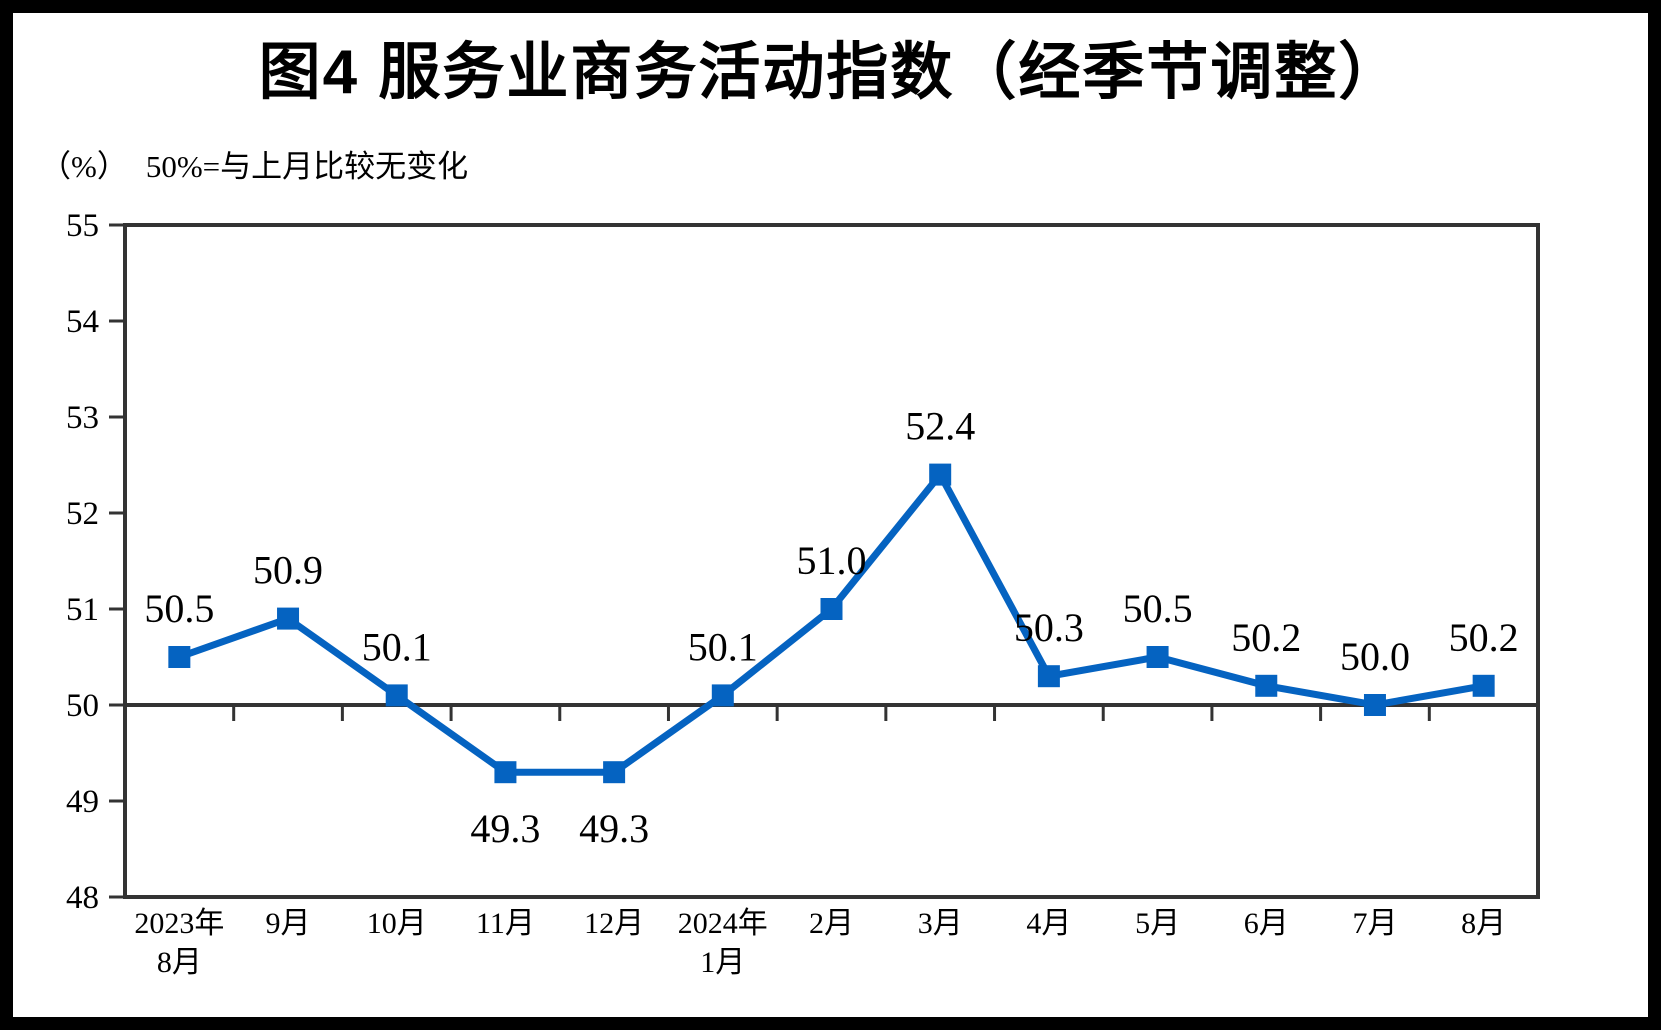  I want to click on y-axis-unit-label: （%）, so click(84, 166).